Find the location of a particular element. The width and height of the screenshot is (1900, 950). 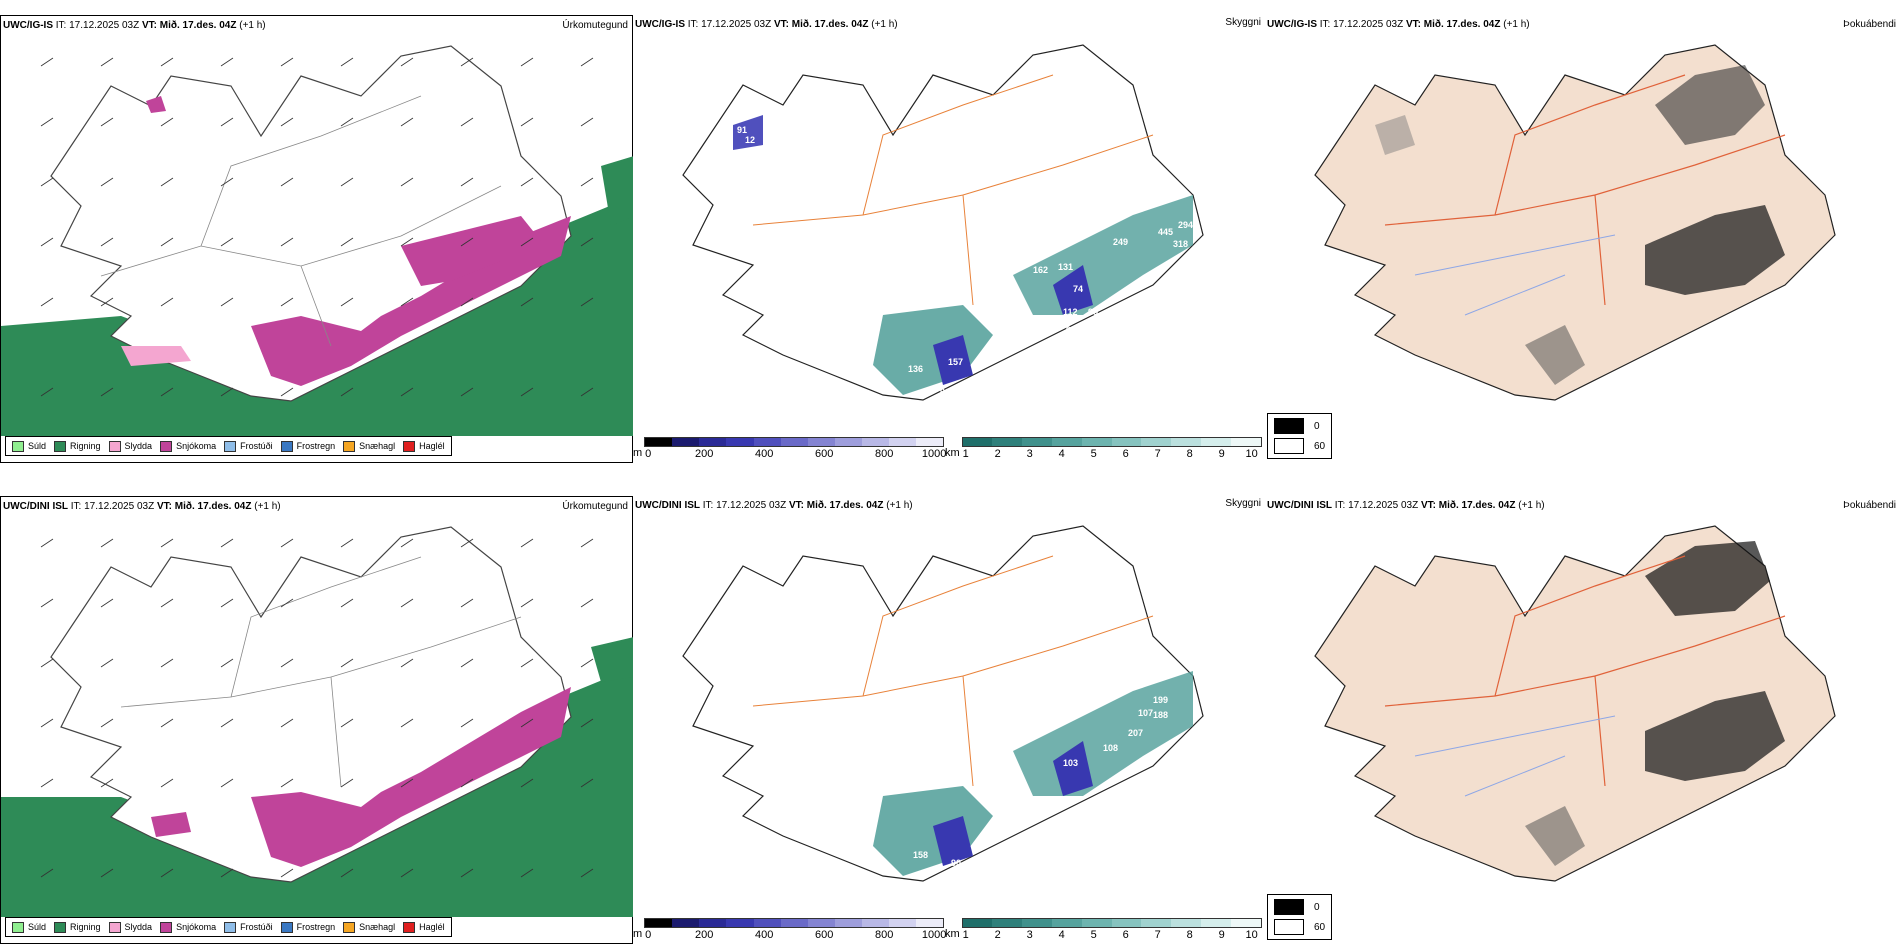

fog-area-ne is located at coordinates (1707, 578).